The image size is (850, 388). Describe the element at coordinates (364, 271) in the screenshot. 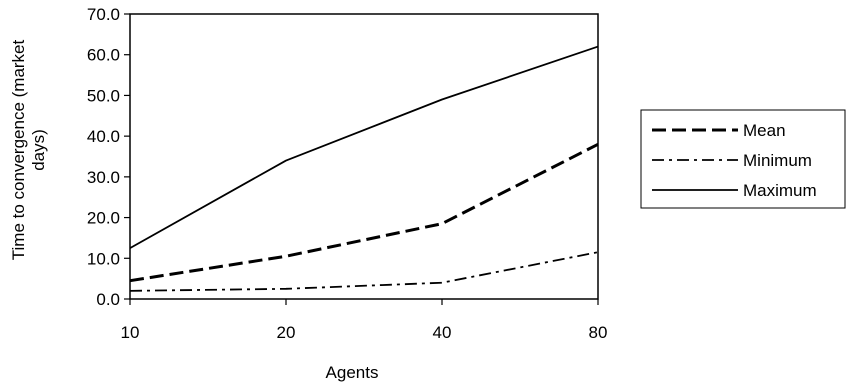

I see `series-line-minimum` at that location.